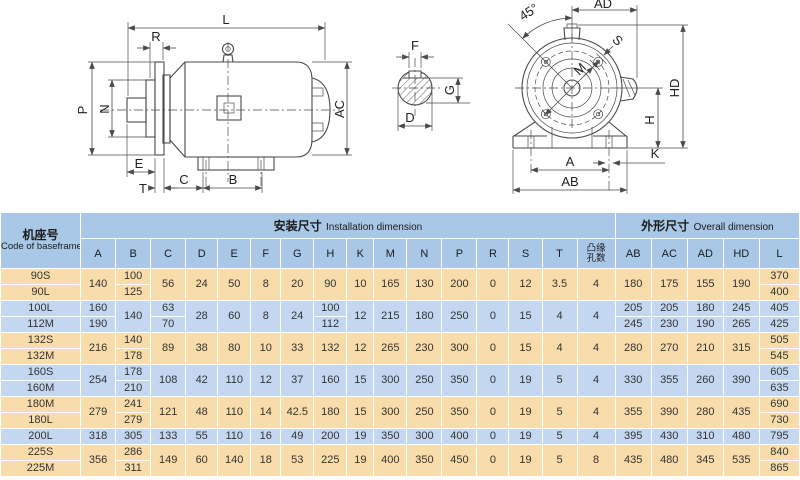 This screenshot has width=800, height=480. Describe the element at coordinates (330, 460) in the screenshot. I see `dimension-cell: 225` at that location.